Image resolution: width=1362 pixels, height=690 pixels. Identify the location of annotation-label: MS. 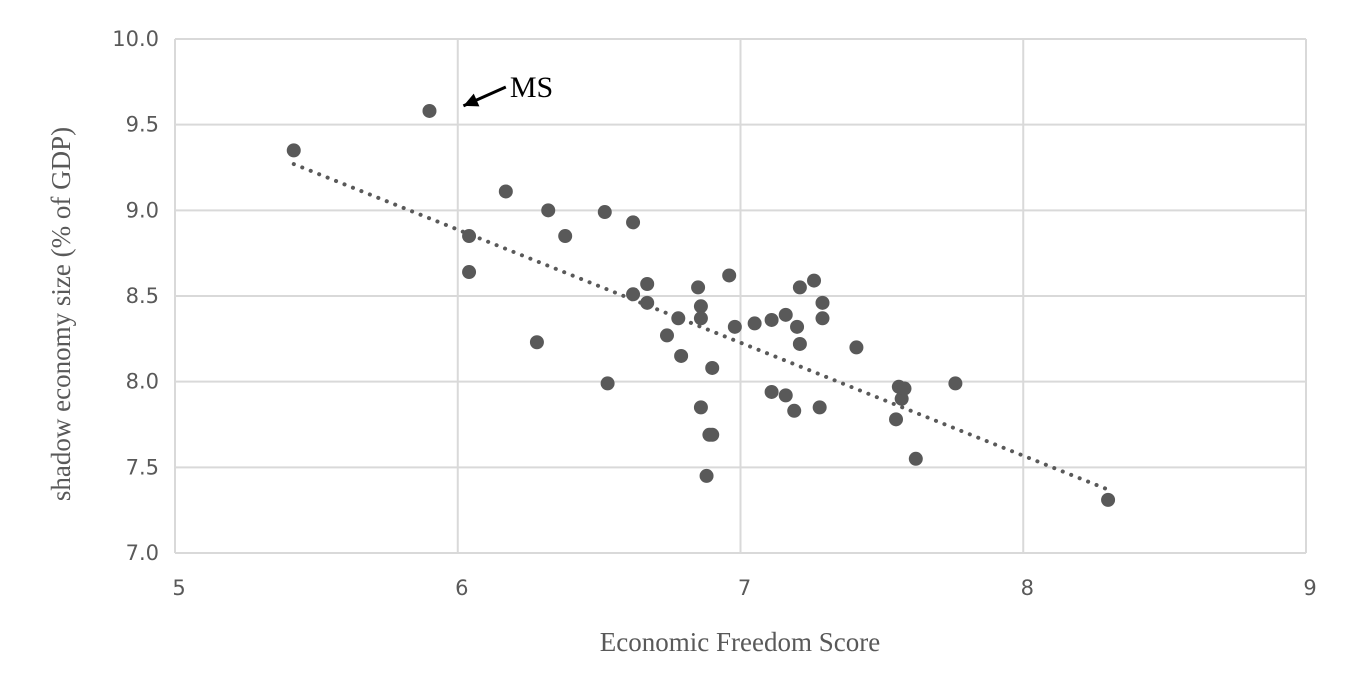
(531, 87).